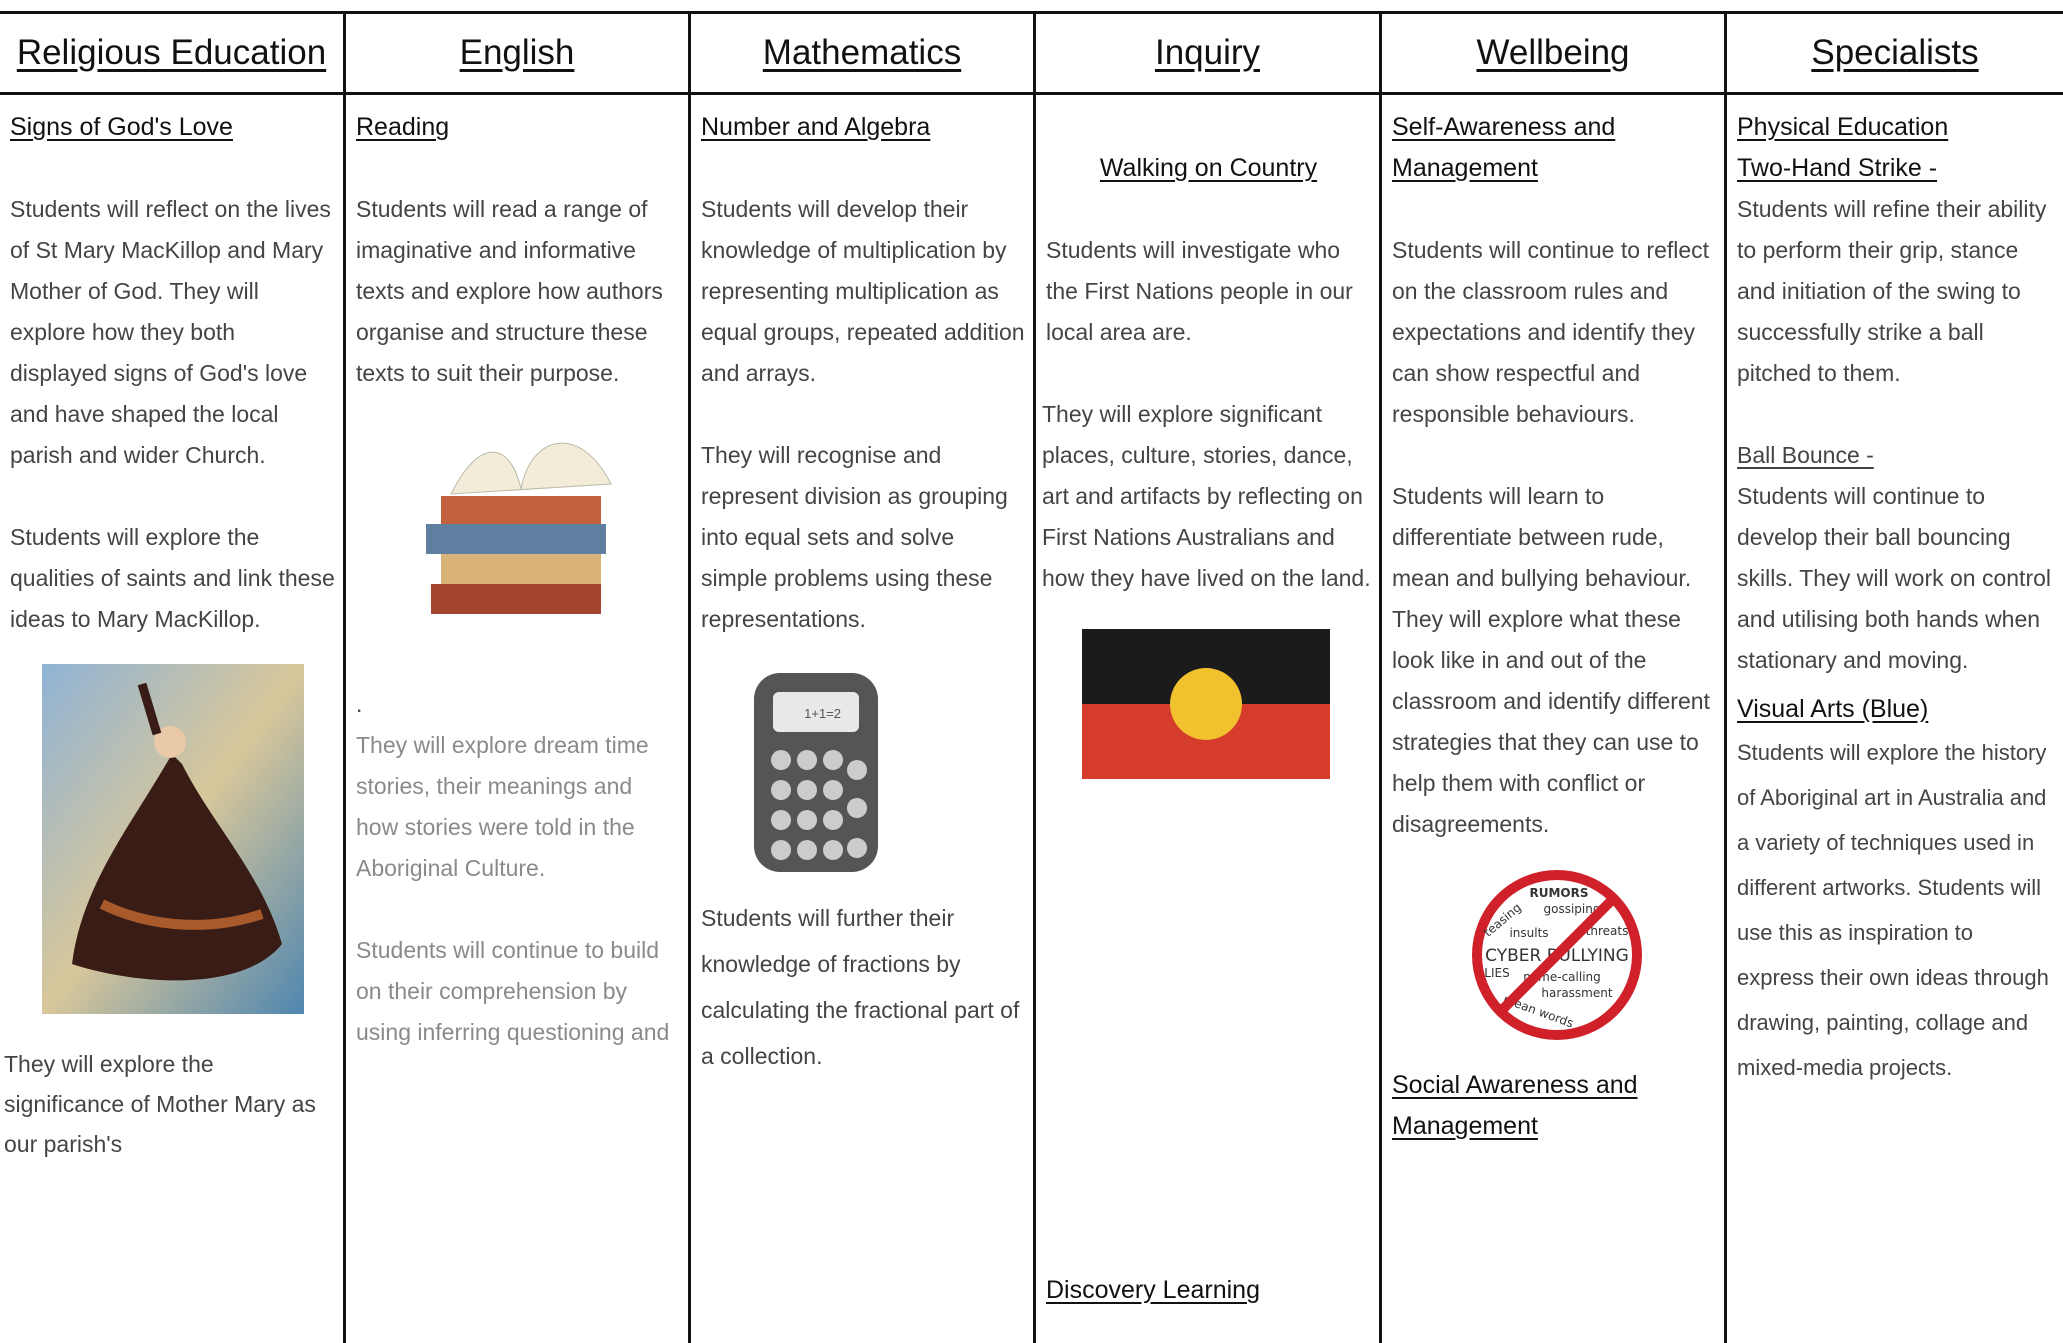  I want to click on column-header: Specialists, so click(1895, 54).